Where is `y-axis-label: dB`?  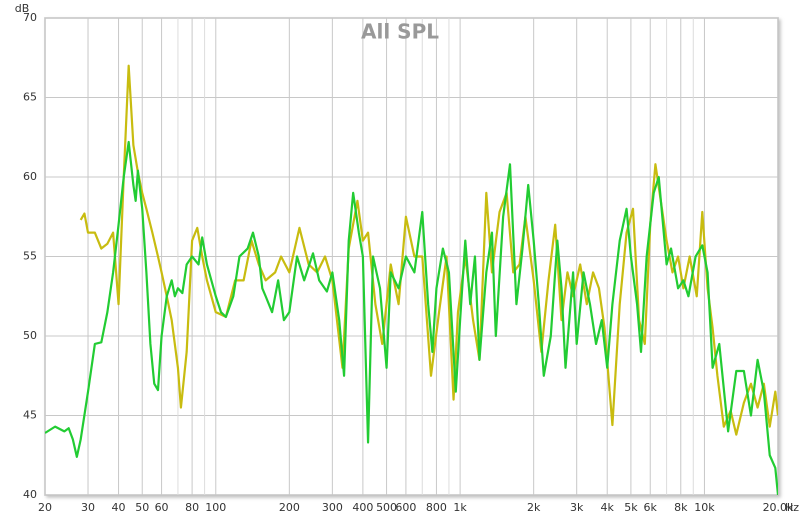 y-axis-label: dB is located at coordinates (22, 8).